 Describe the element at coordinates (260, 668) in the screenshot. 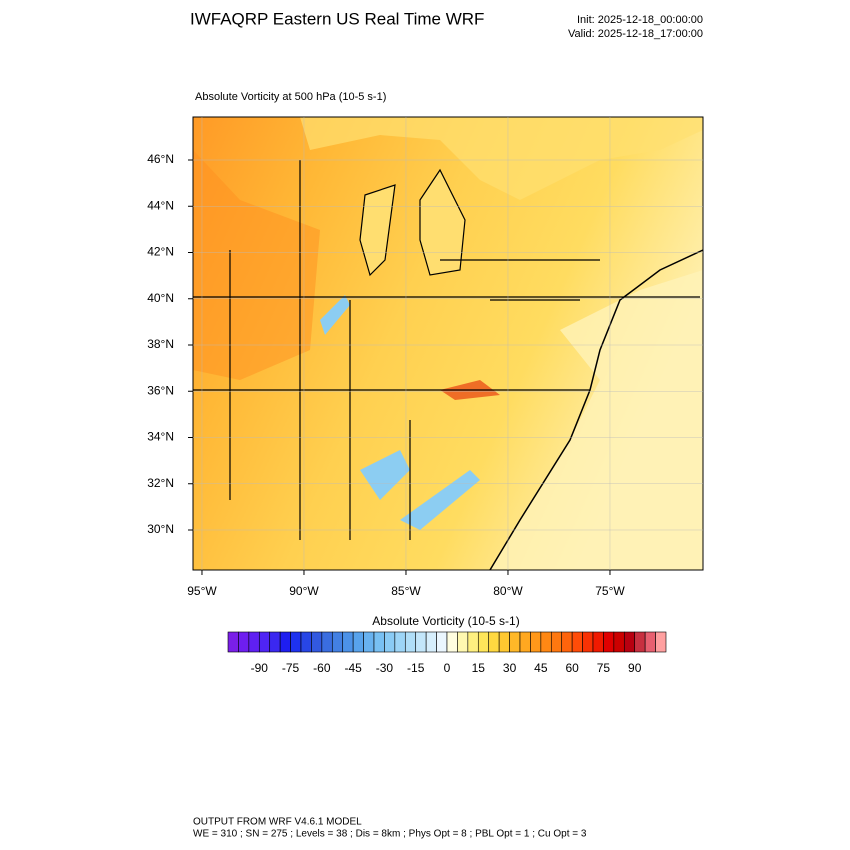

I see `colorbar-tick-label: -90` at that location.